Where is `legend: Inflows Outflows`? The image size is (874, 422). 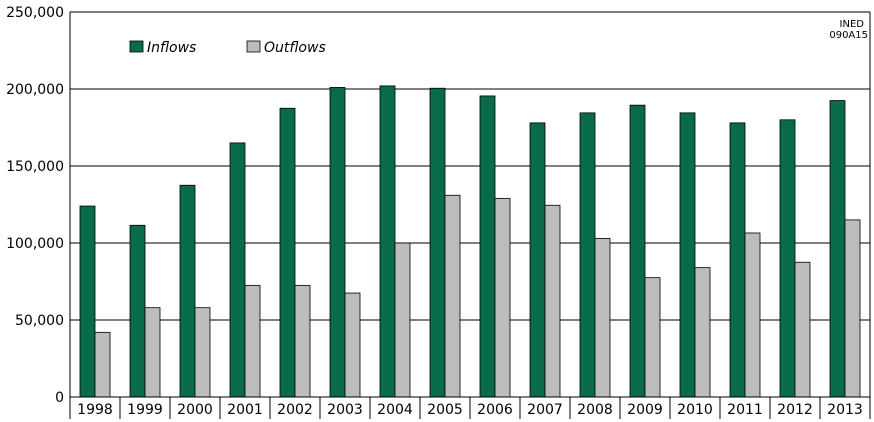
legend: Inflows Outflows is located at coordinates (224, 47).